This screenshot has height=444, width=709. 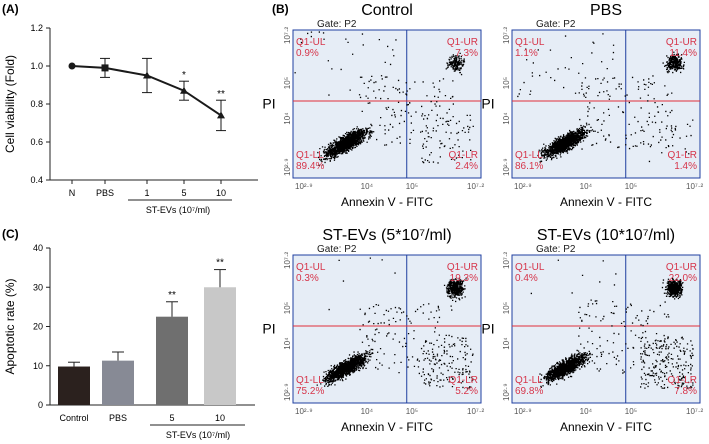 What do you see at coordinates (38, 366) in the screenshot?
I see `y-tick-label: 10` at bounding box center [38, 366].